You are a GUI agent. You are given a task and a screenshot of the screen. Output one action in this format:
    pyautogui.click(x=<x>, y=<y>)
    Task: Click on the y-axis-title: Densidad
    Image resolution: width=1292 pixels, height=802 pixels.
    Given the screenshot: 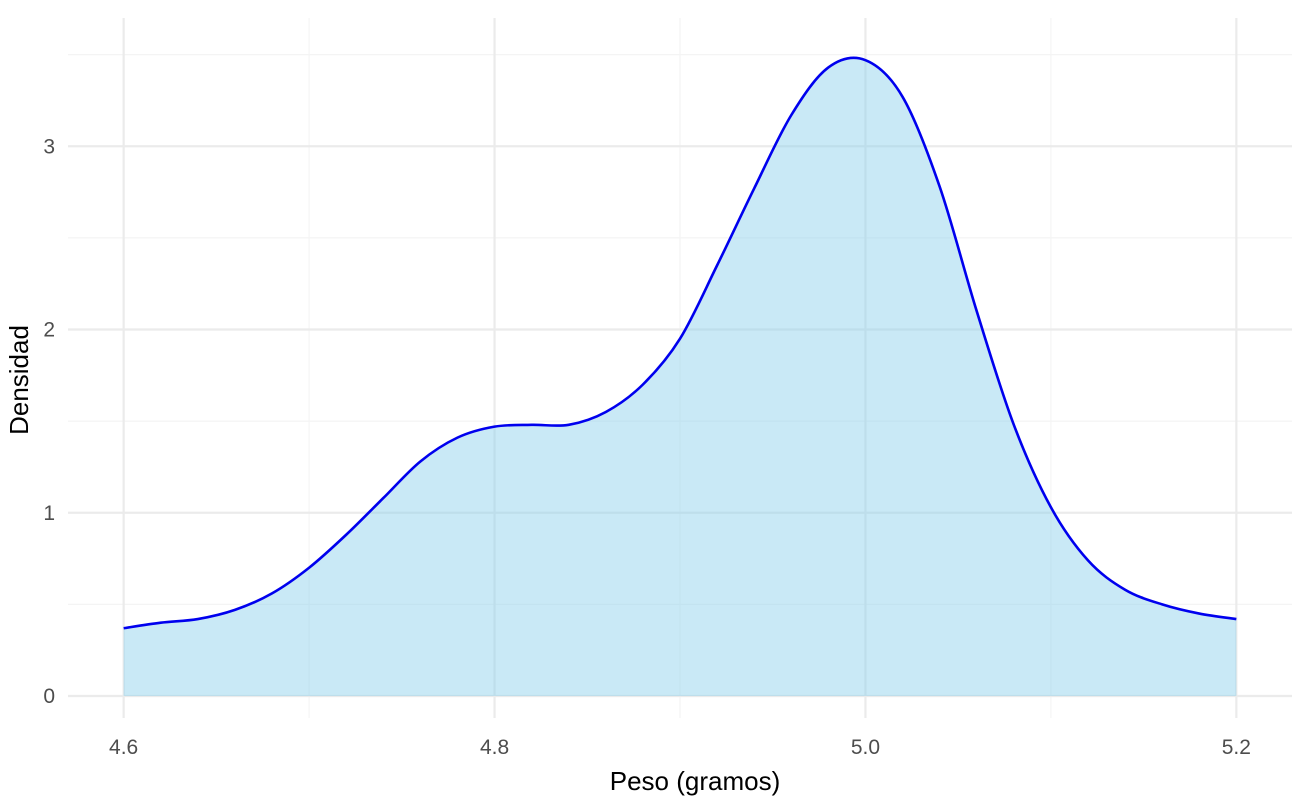 What is the action you would take?
    pyautogui.click(x=19, y=380)
    